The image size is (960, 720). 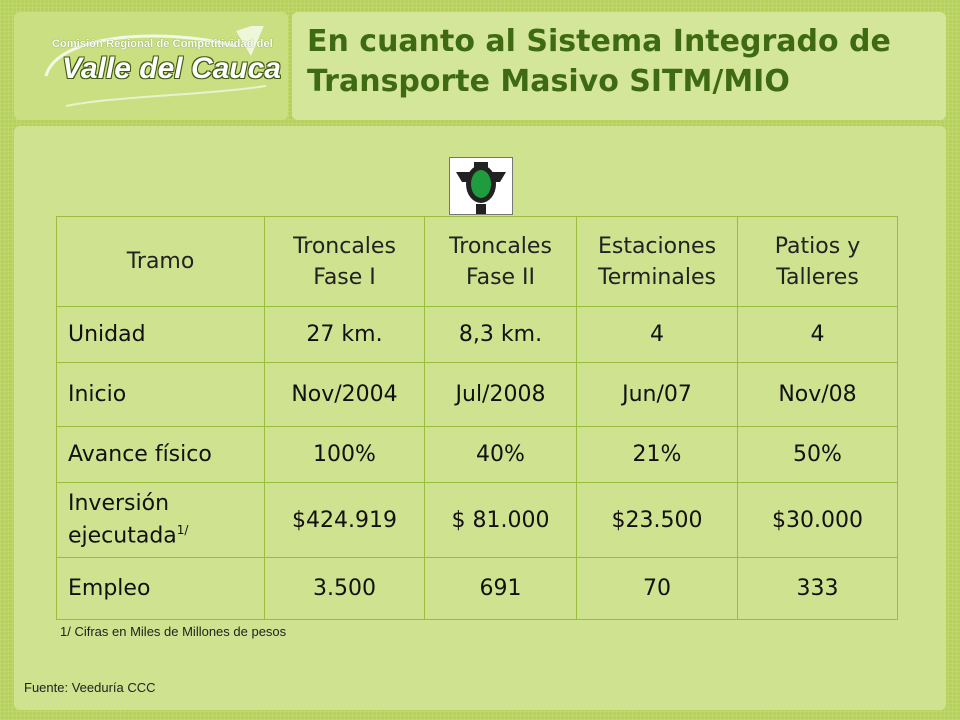 I want to click on table-row: Empleo 3.500 691 70 333, so click(x=477, y=588).